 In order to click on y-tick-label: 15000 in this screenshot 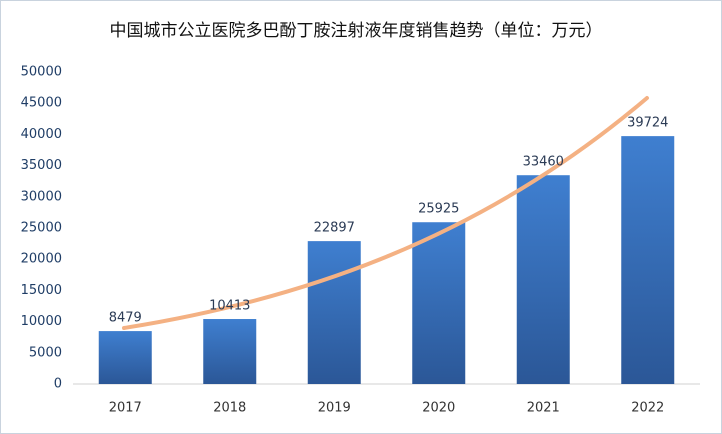, I will do `click(41, 290)`.